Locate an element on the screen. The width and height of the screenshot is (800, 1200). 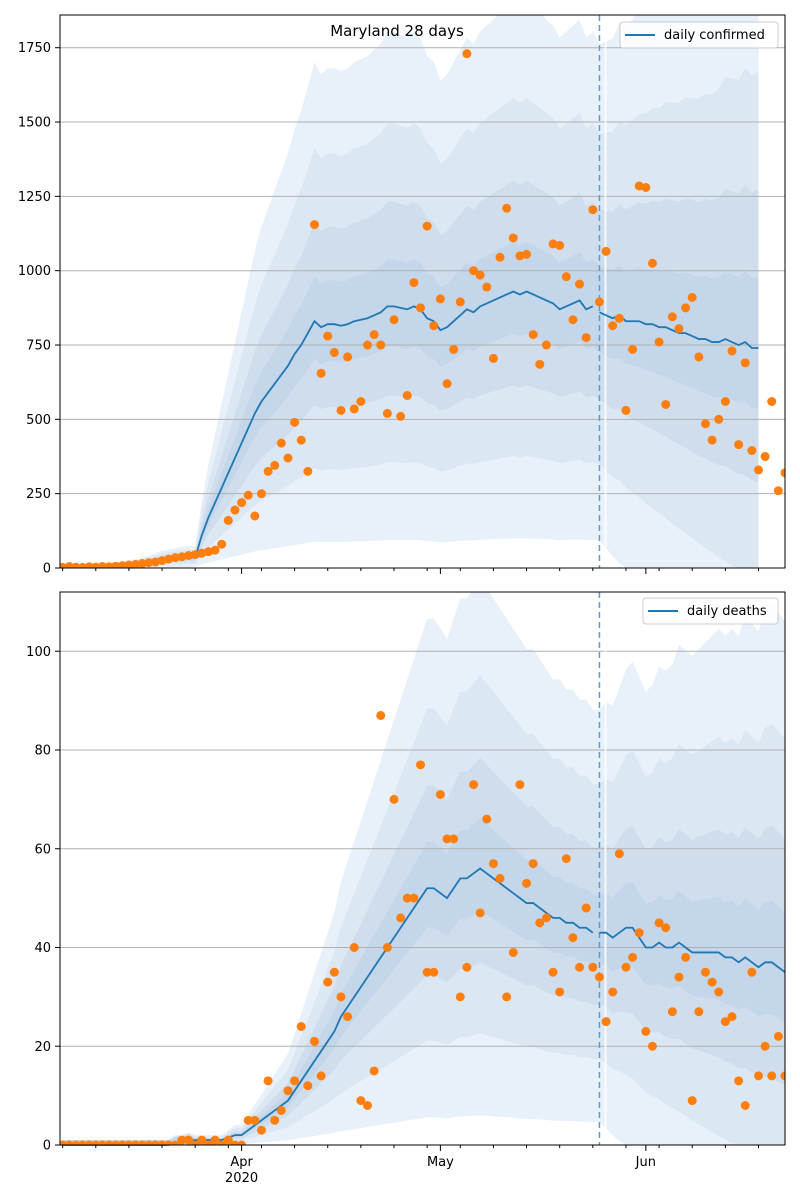
y-tick-label: 1250 is located at coordinates (34, 197).